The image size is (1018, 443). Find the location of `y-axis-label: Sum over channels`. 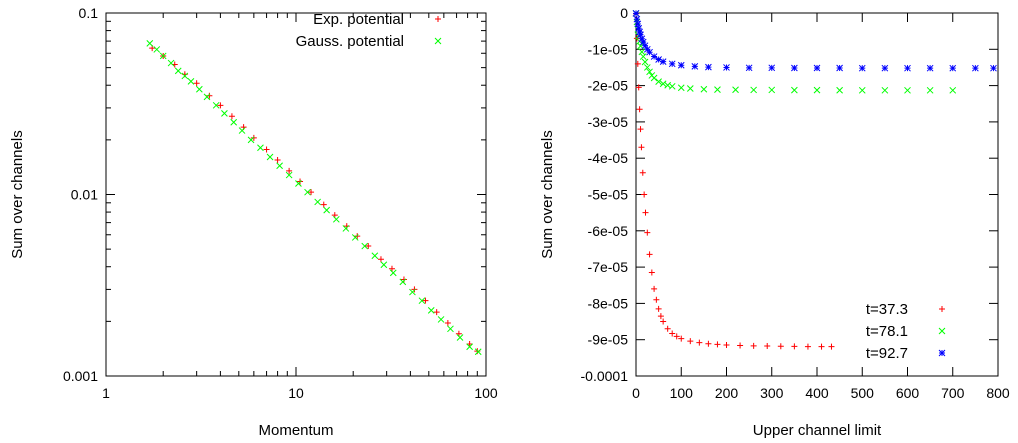

y-axis-label: Sum over channels is located at coordinates (547, 194).